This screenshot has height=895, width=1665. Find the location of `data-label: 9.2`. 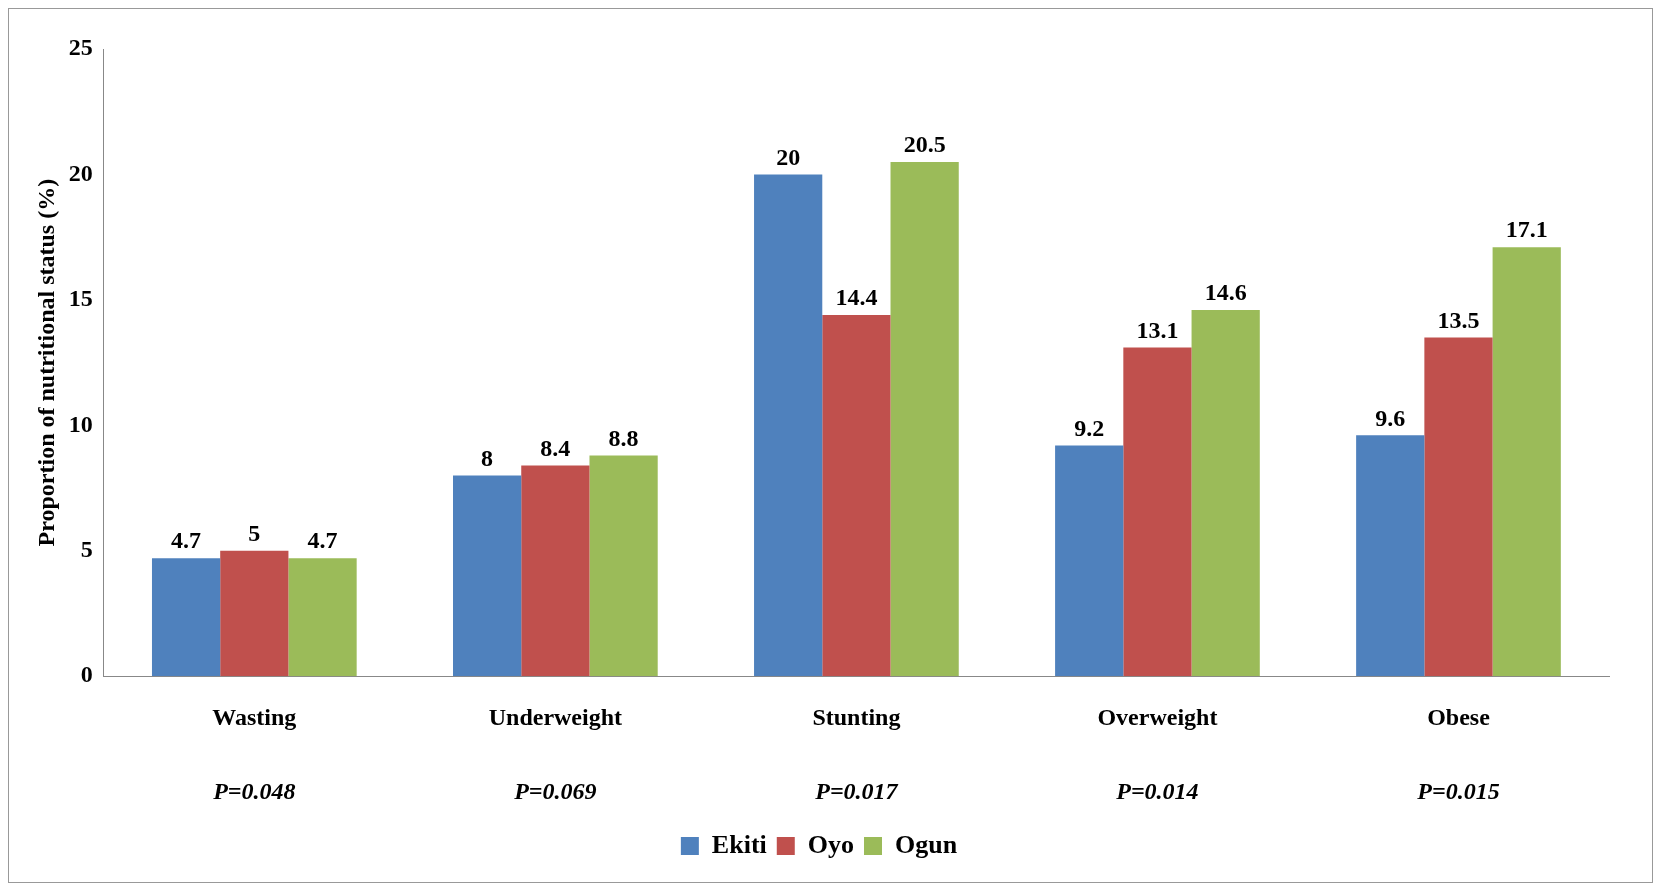

data-label: 9.2 is located at coordinates (1089, 427).